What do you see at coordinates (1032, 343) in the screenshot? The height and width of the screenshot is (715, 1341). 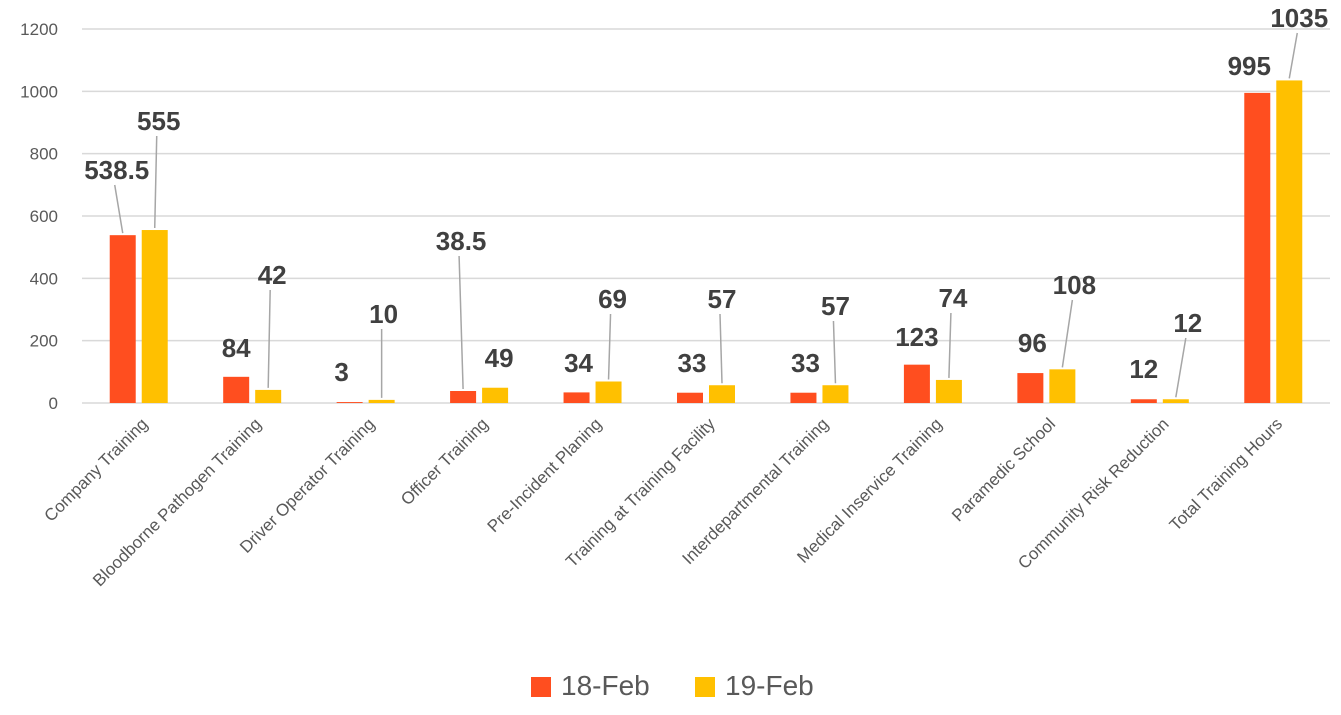 I see `data-label: 96` at bounding box center [1032, 343].